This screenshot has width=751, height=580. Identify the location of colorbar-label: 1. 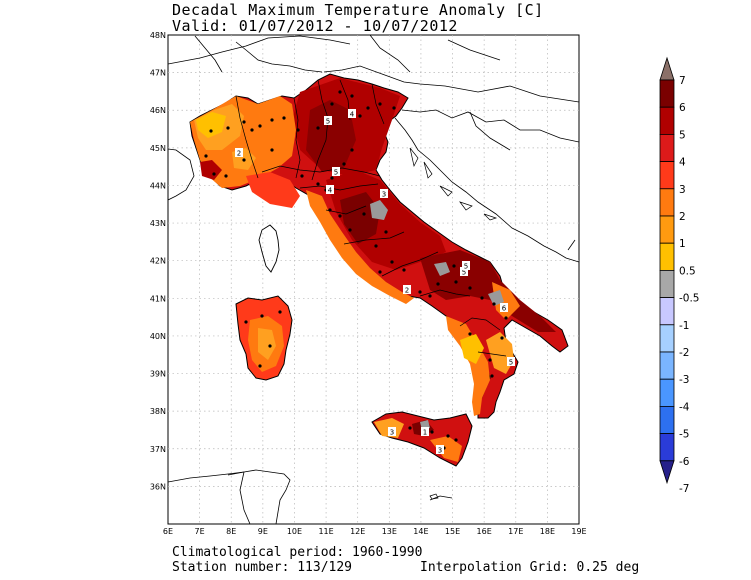
(682, 244).